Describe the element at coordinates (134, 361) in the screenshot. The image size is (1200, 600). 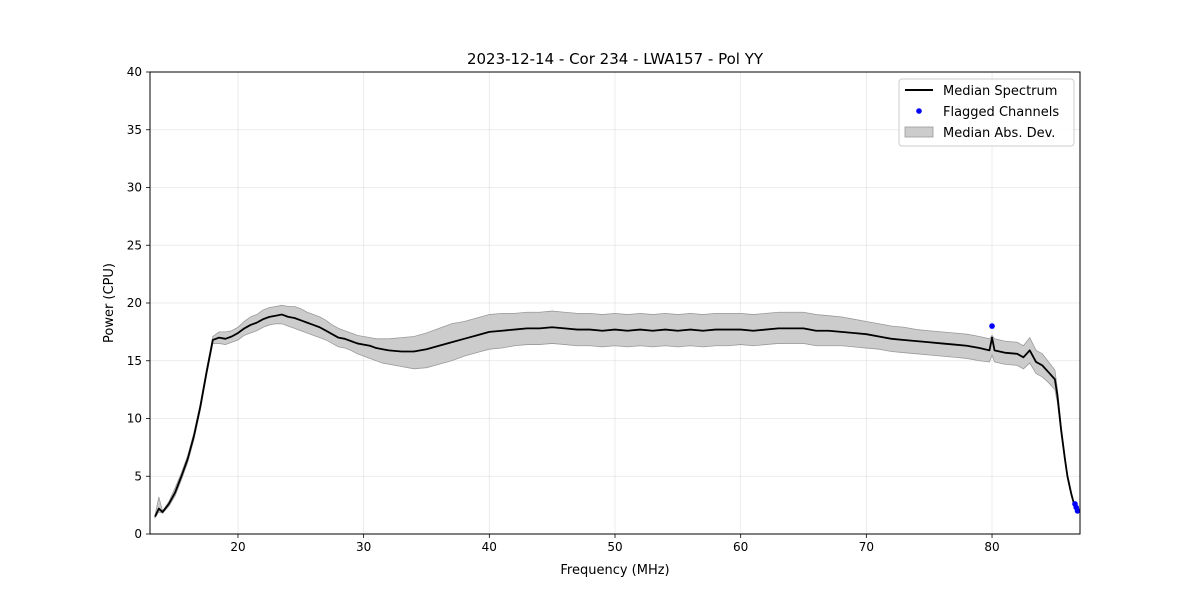
I see `y-tick-label: 15` at that location.